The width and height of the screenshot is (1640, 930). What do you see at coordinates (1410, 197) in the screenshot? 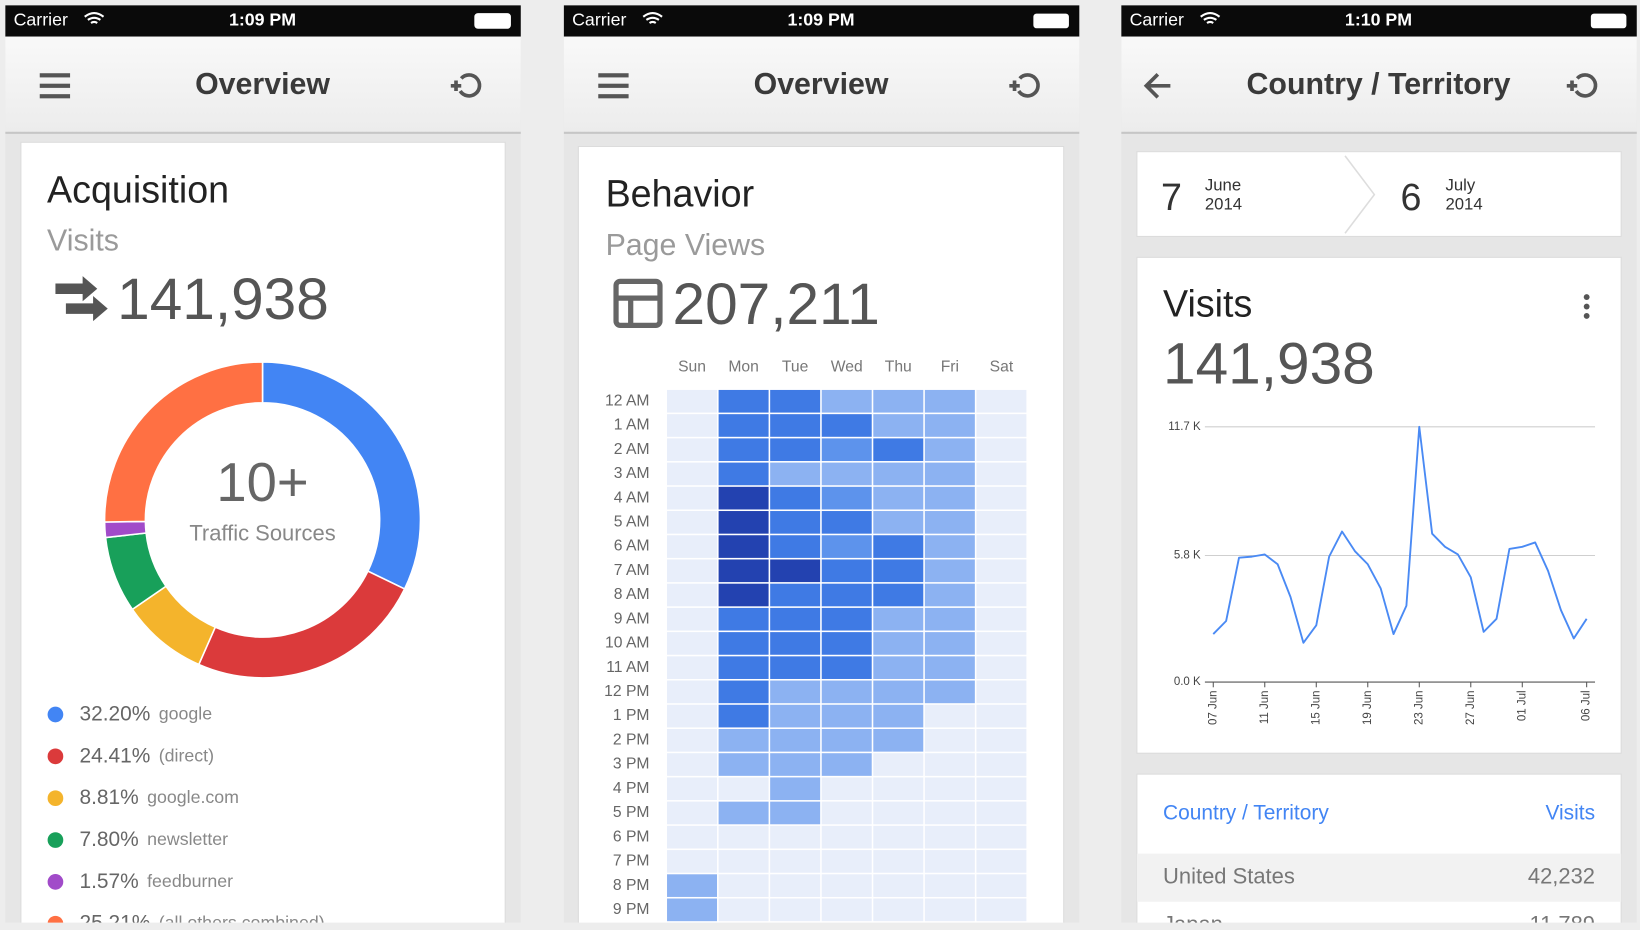
I see `end-day: 6` at bounding box center [1410, 197].